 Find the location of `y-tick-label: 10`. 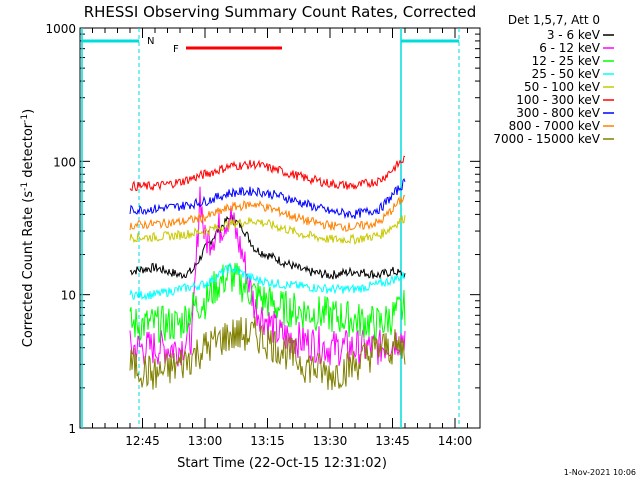

y-tick-label: 10 is located at coordinates (68, 296).